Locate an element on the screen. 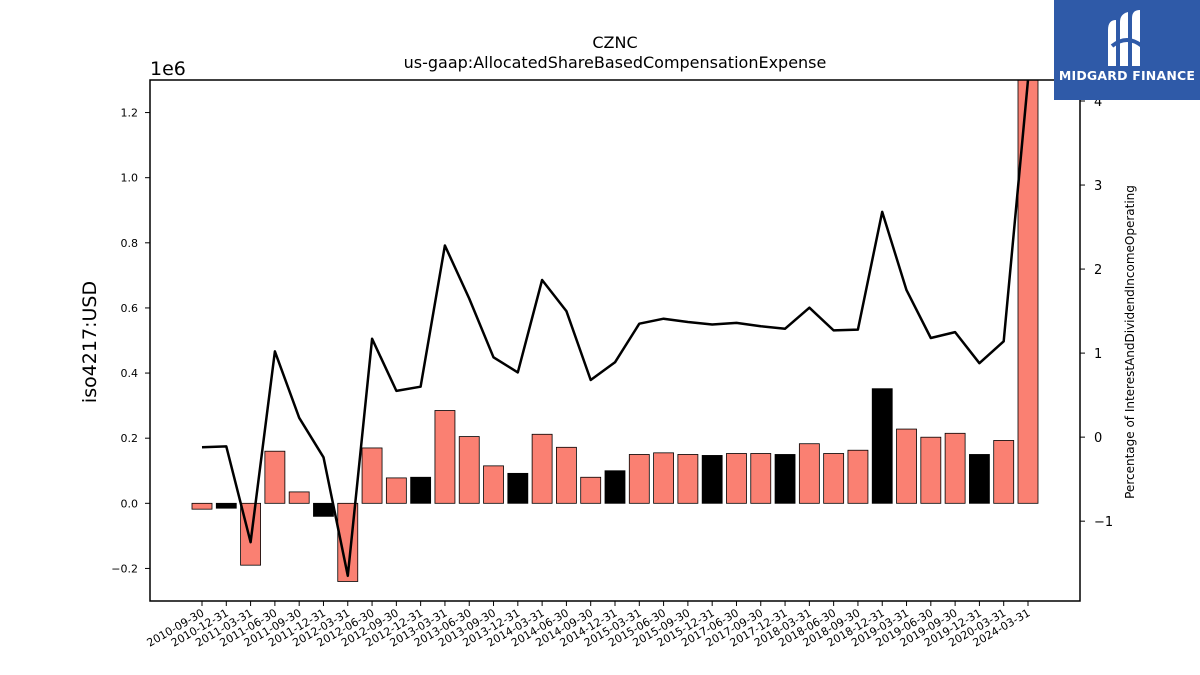 This screenshot has height=675, width=1200. y-axis-label: iso4217:USD is located at coordinates (90, 342).